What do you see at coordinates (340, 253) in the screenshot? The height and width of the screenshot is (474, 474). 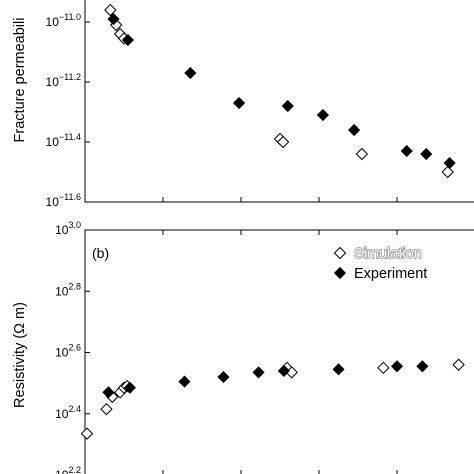 I see `legend-simulation-marker` at bounding box center [340, 253].